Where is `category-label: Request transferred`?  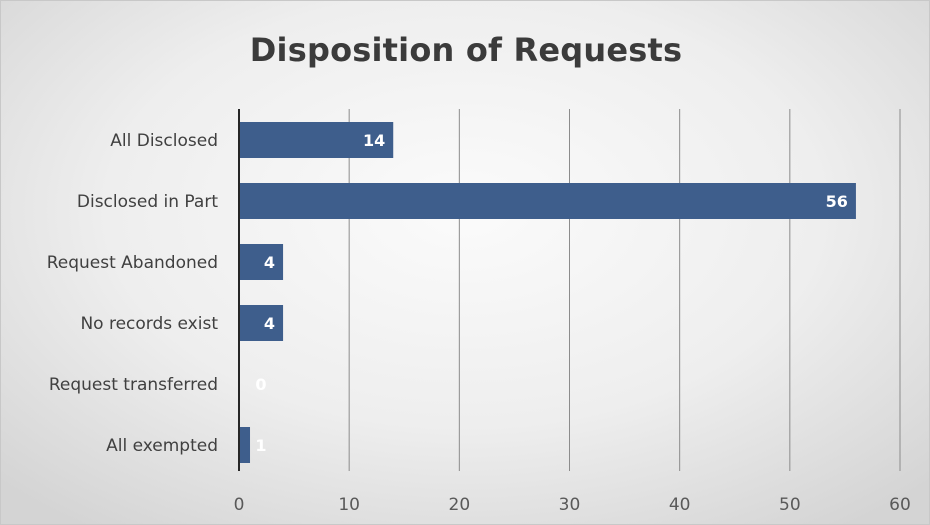 category-label: Request transferred is located at coordinates (133, 385).